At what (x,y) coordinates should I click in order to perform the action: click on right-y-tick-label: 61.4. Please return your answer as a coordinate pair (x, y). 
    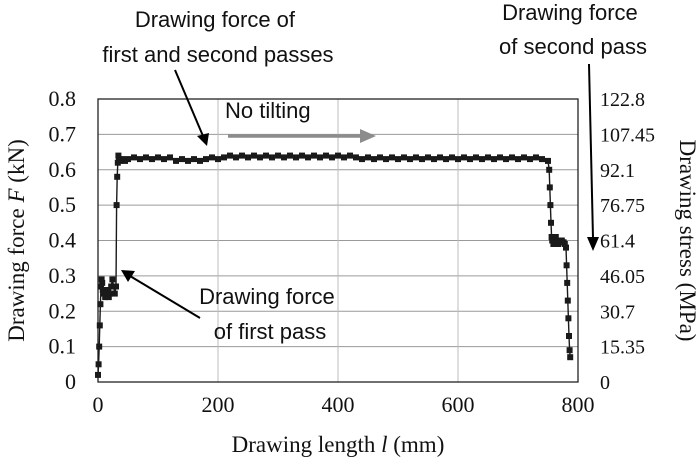
    Looking at the image, I should click on (617, 242).